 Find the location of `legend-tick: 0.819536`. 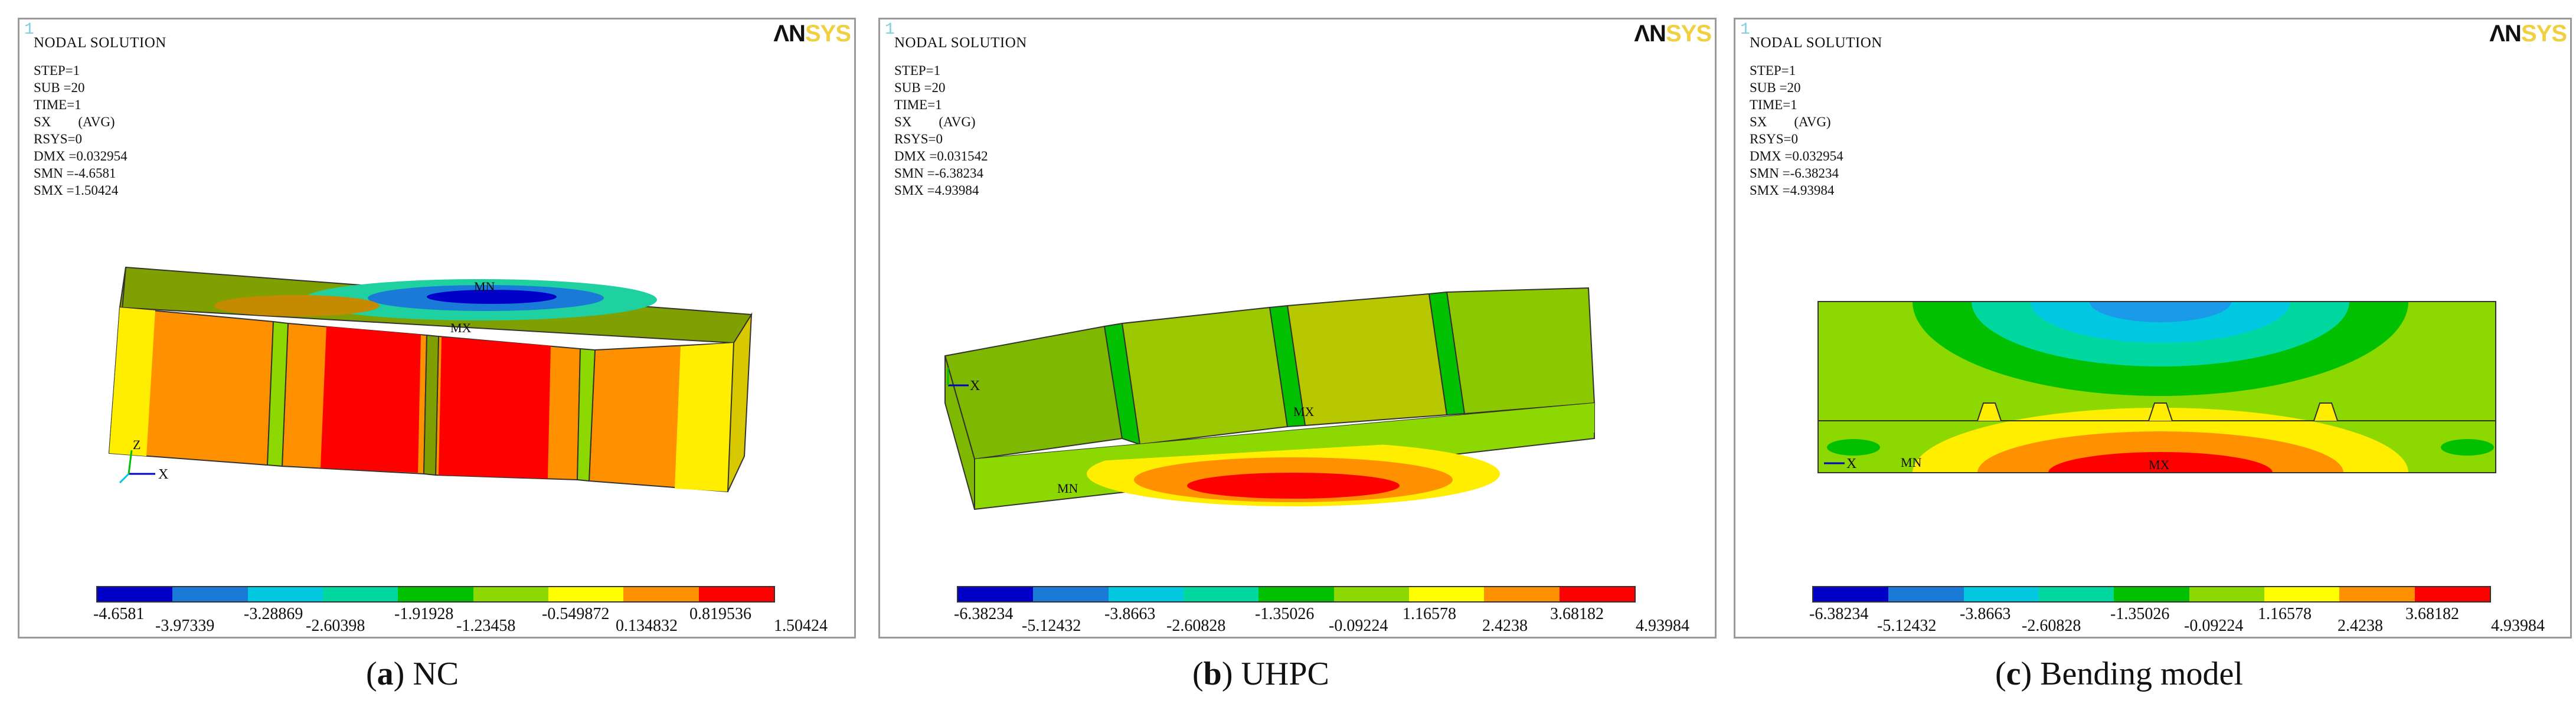

legend-tick: 0.819536 is located at coordinates (720, 614).